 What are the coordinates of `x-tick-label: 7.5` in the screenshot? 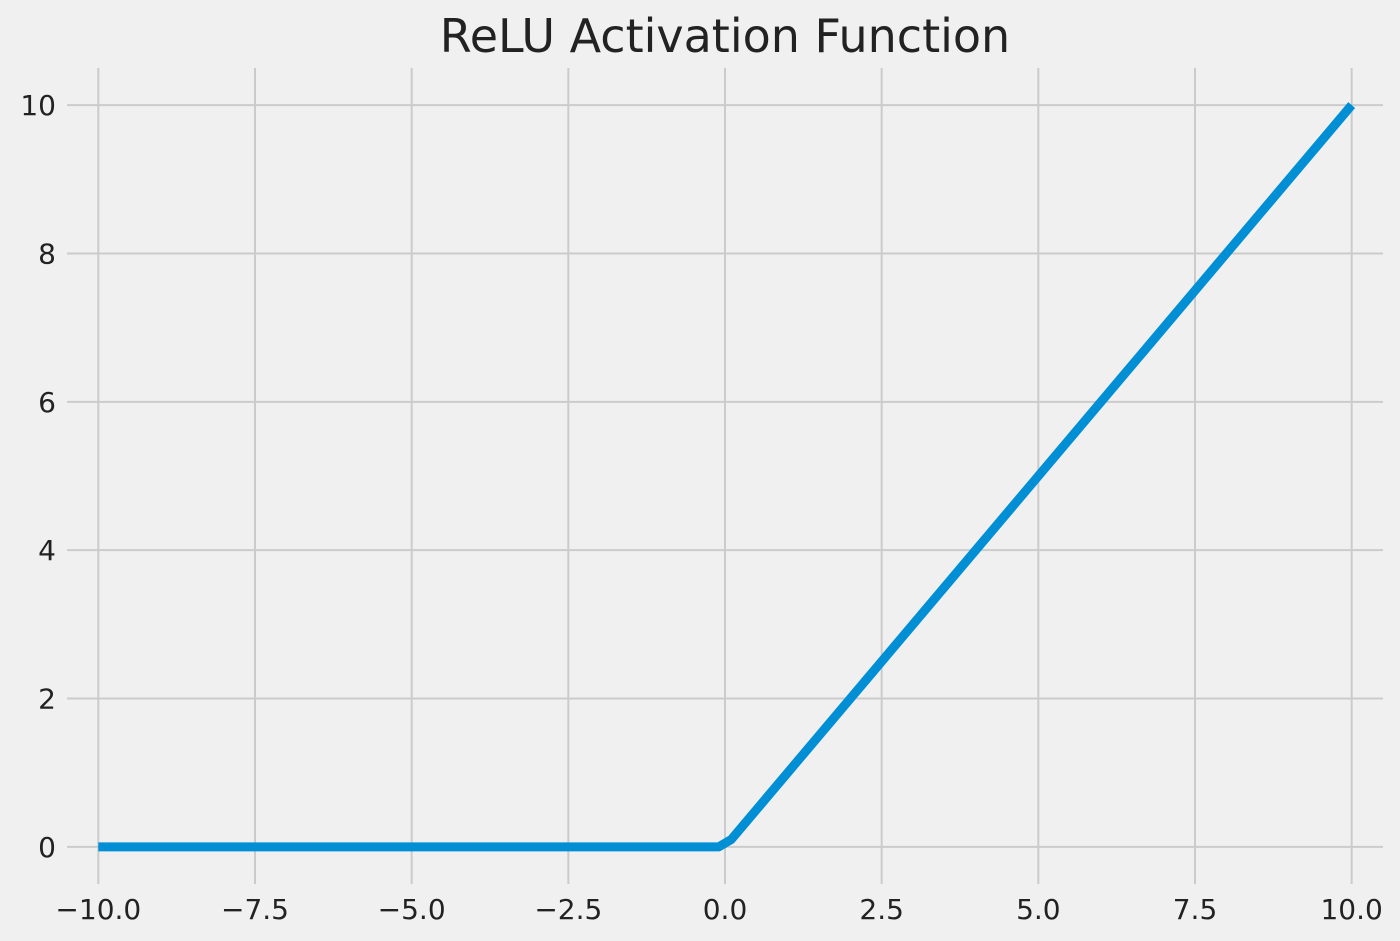 It's located at (1195, 909).